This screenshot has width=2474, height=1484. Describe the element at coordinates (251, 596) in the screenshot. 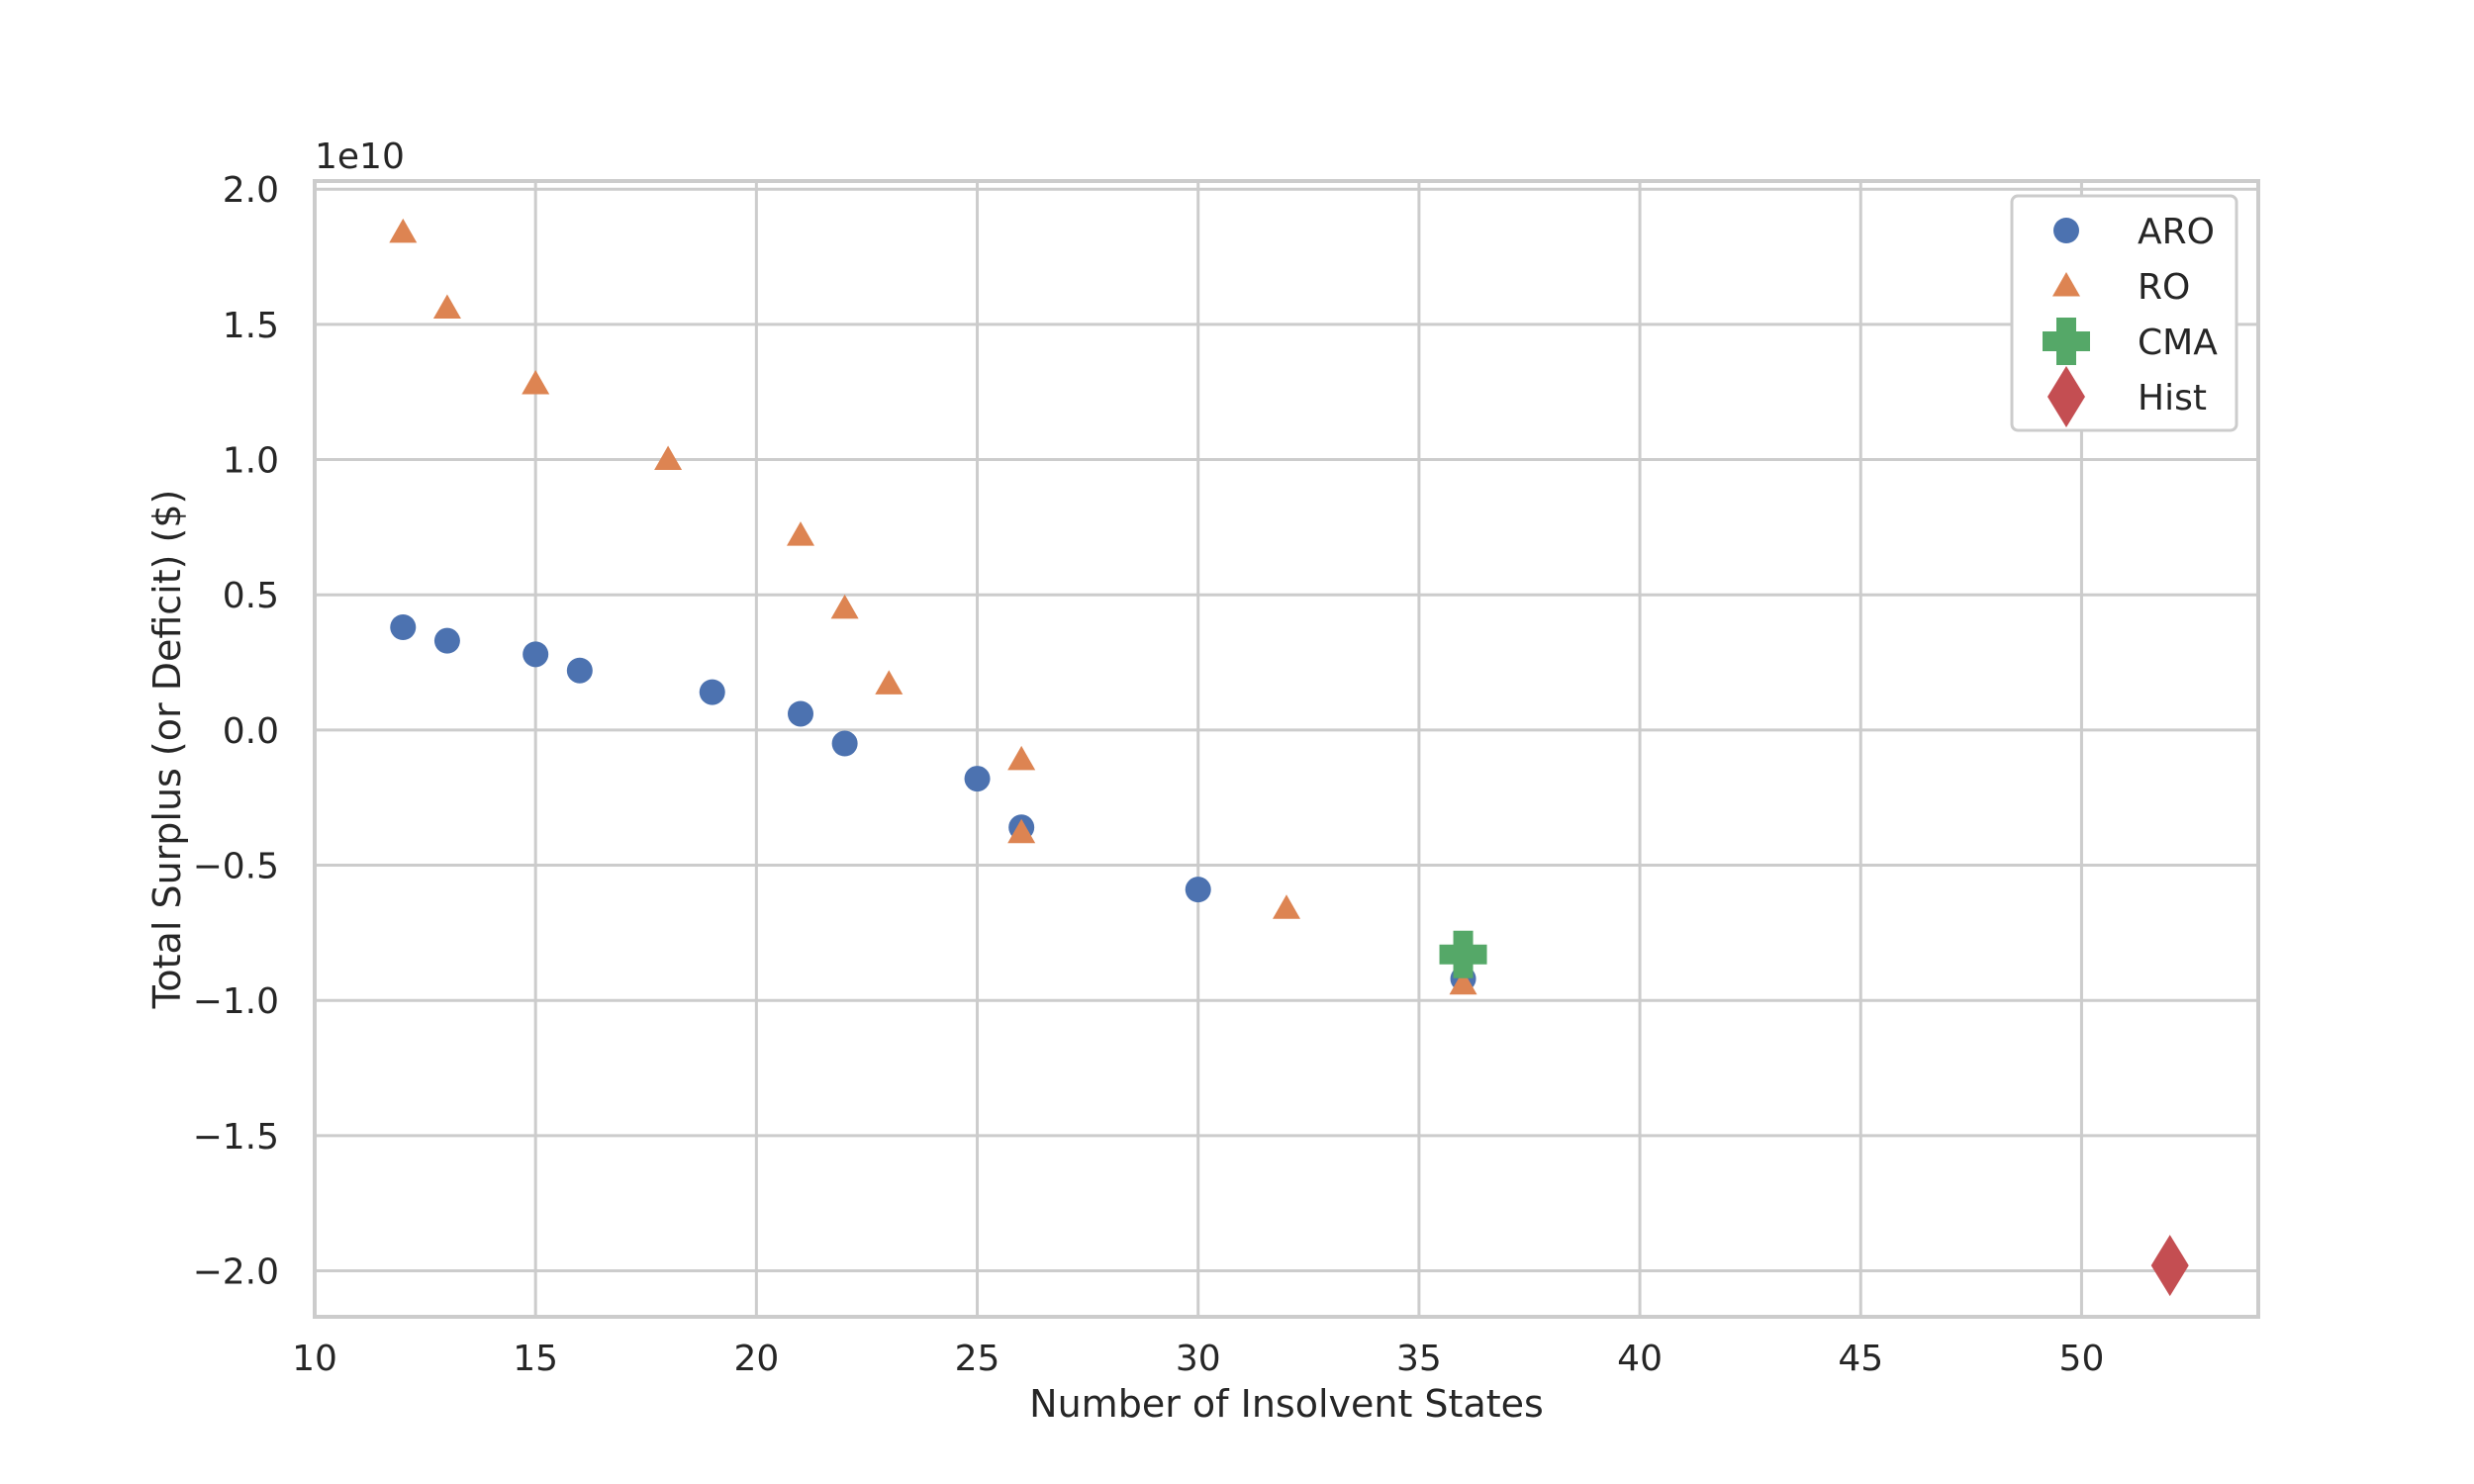

I see `y-tick-label: 0.5` at that location.